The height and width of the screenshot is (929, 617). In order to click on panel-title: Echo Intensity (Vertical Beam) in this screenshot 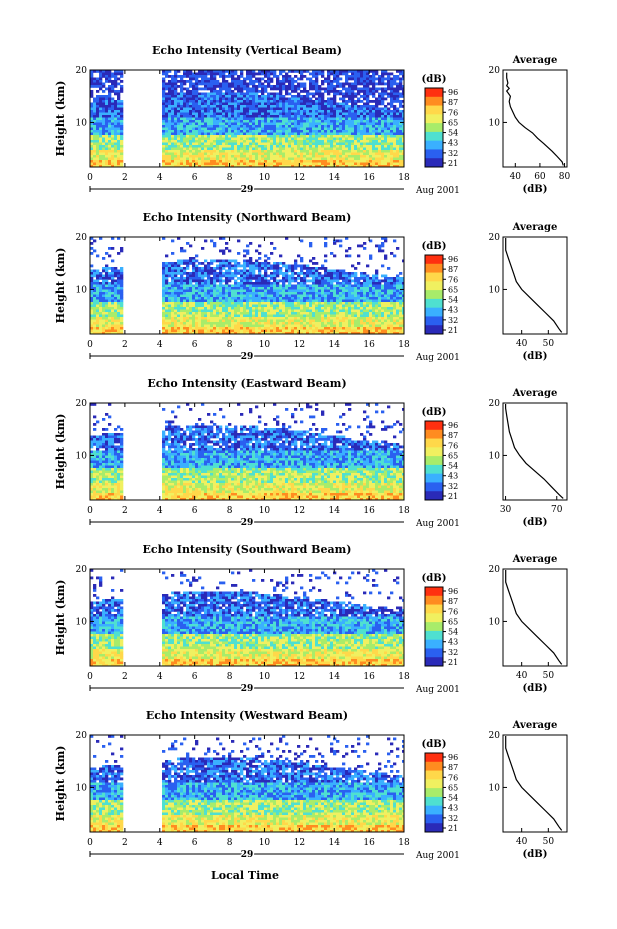, I will do `click(247, 50)`.